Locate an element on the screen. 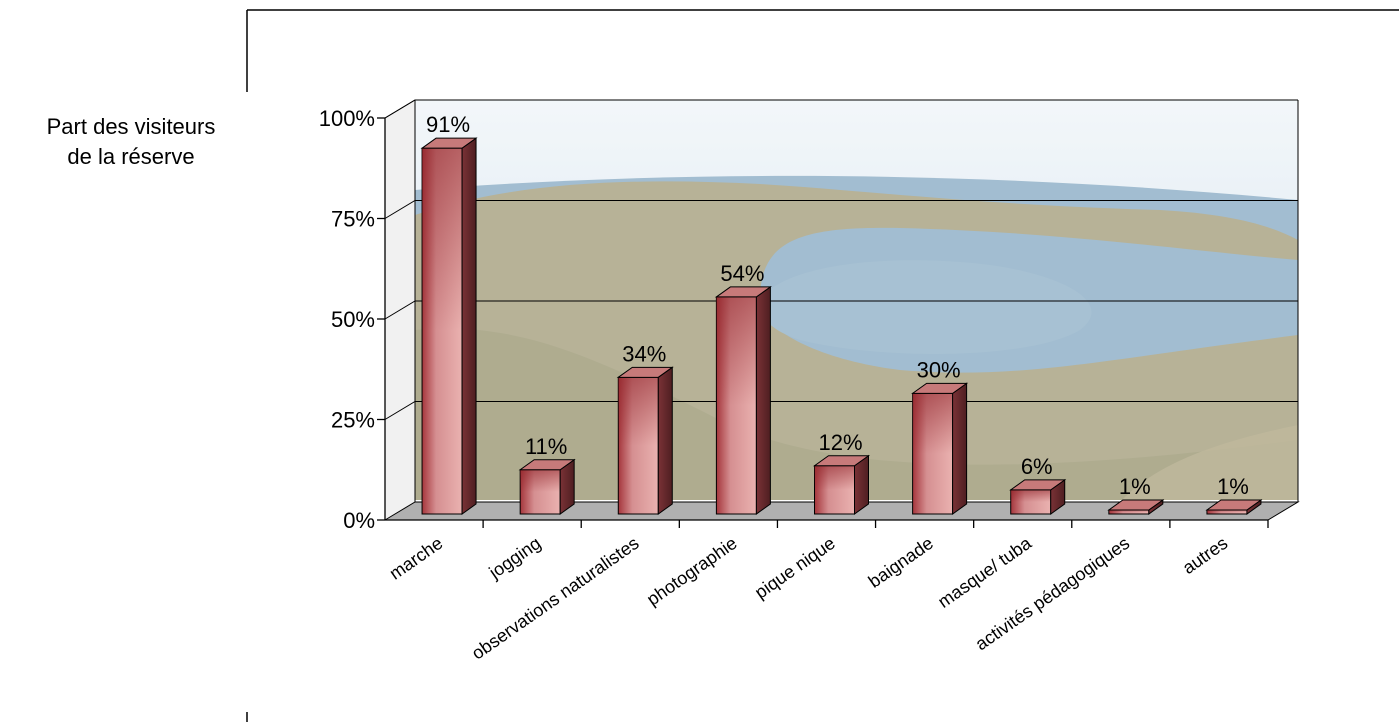 The height and width of the screenshot is (724, 1399). wall-top-depth-edge is located at coordinates (400, 109).